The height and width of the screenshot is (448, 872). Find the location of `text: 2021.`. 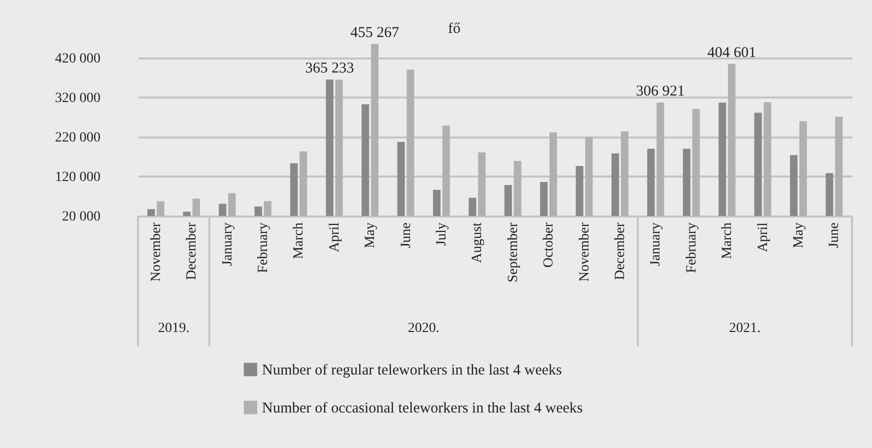

text: 2021. is located at coordinates (745, 328).